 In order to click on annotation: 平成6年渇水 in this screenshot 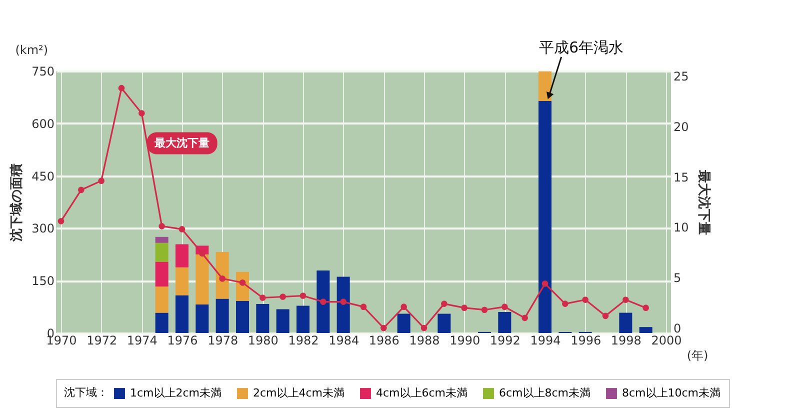, I will do `click(581, 47)`.